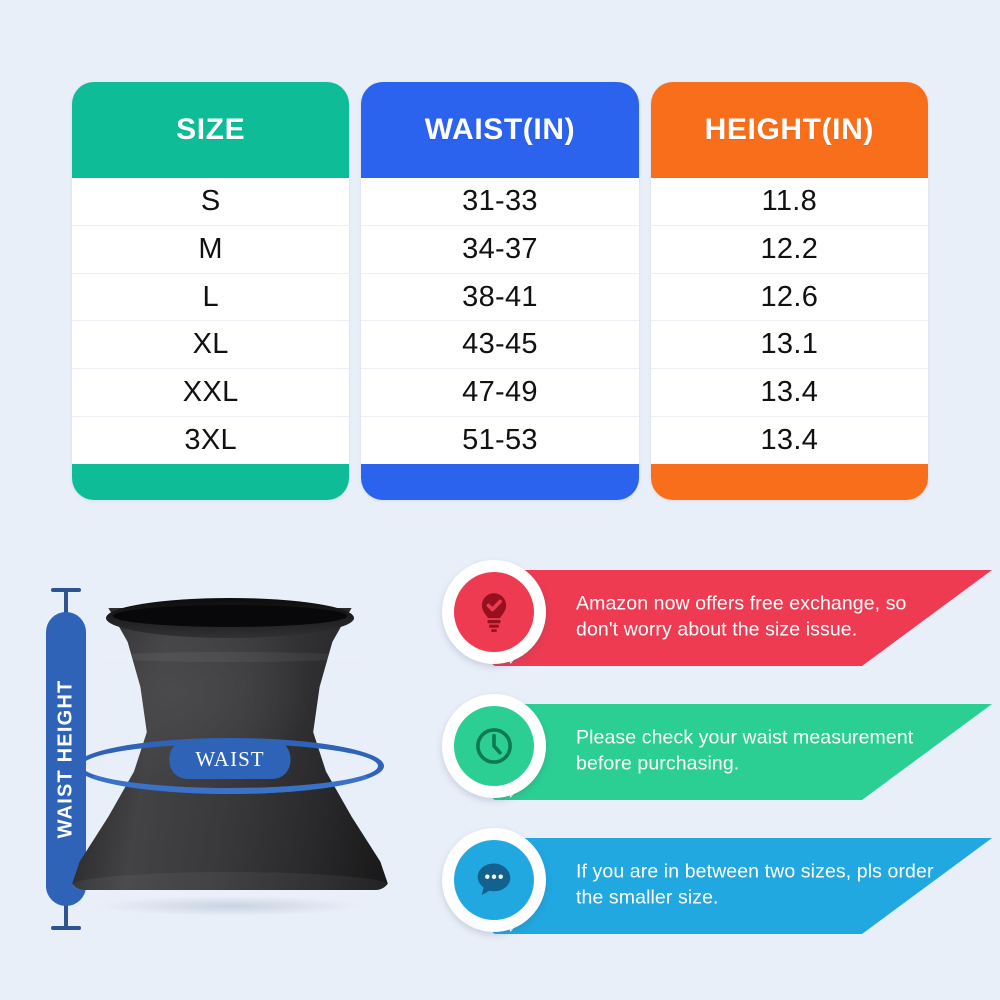 The height and width of the screenshot is (1000, 1000). I want to click on column-body-waist: 31-33 34-37 38-41 43-45 47-49 51-53, so click(500, 321).